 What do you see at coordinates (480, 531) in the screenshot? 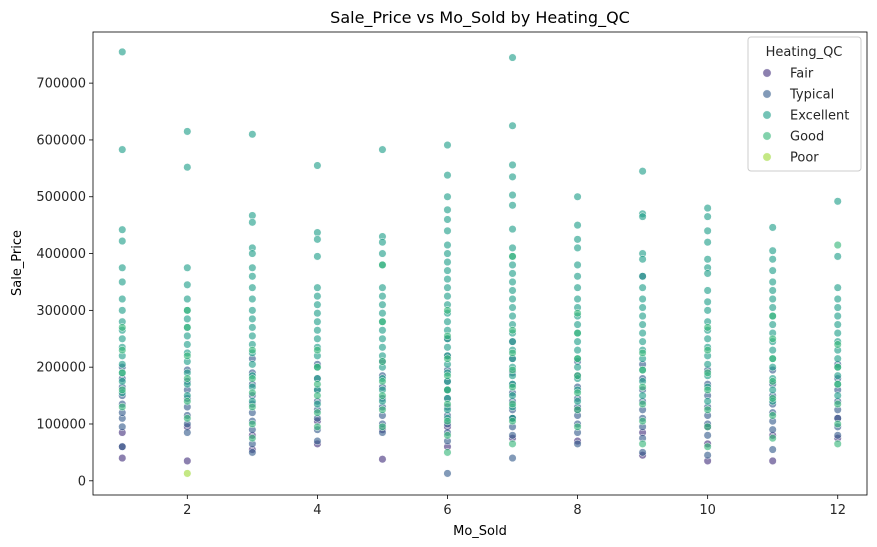
I see `x-axis-label: Mo_Sold` at bounding box center [480, 531].